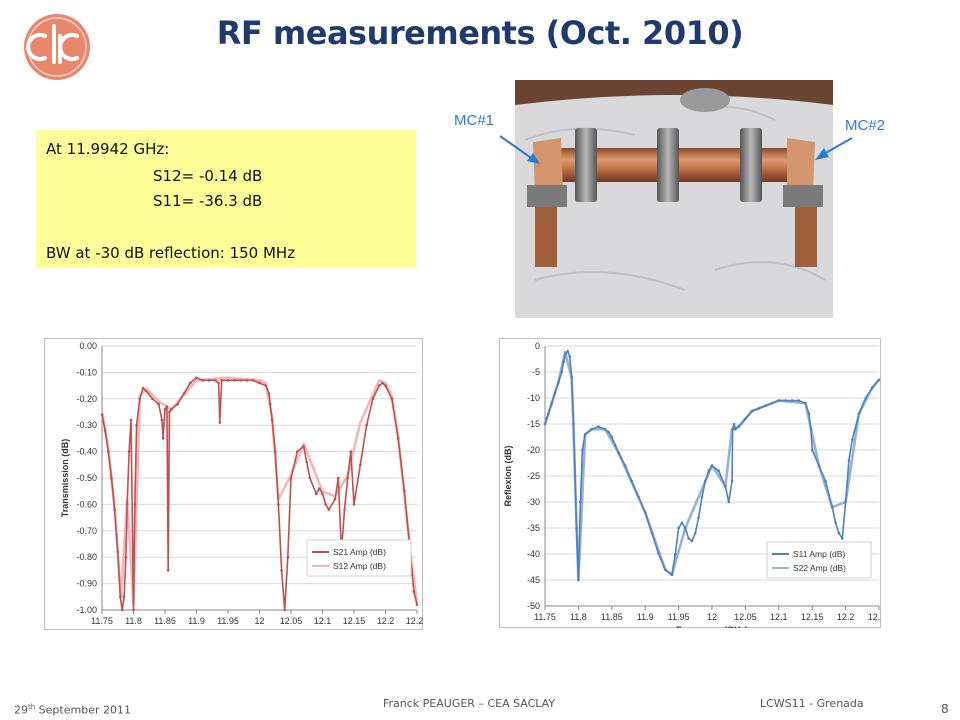 The width and height of the screenshot is (960, 720). Describe the element at coordinates (86, 504) in the screenshot. I see `y-tick-label: -0.60` at that location.